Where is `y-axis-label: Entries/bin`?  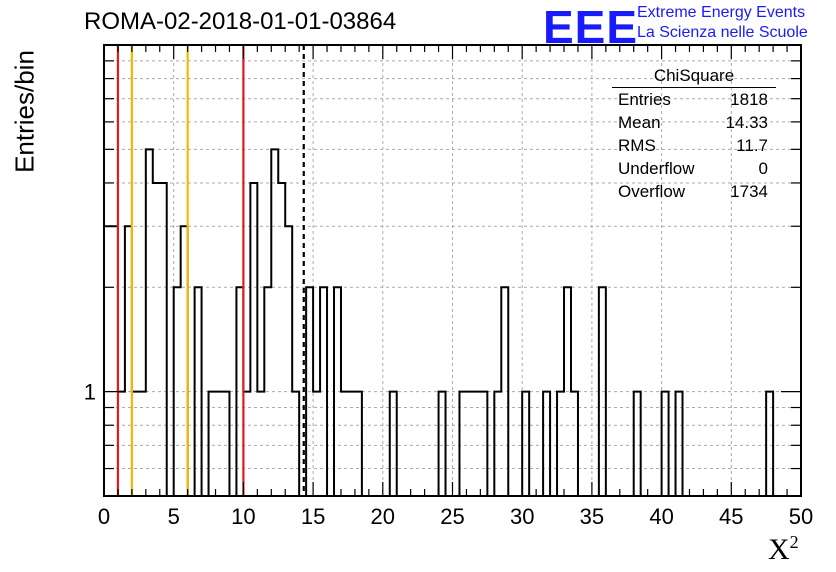 y-axis-label: Entries/bin is located at coordinates (24, 111).